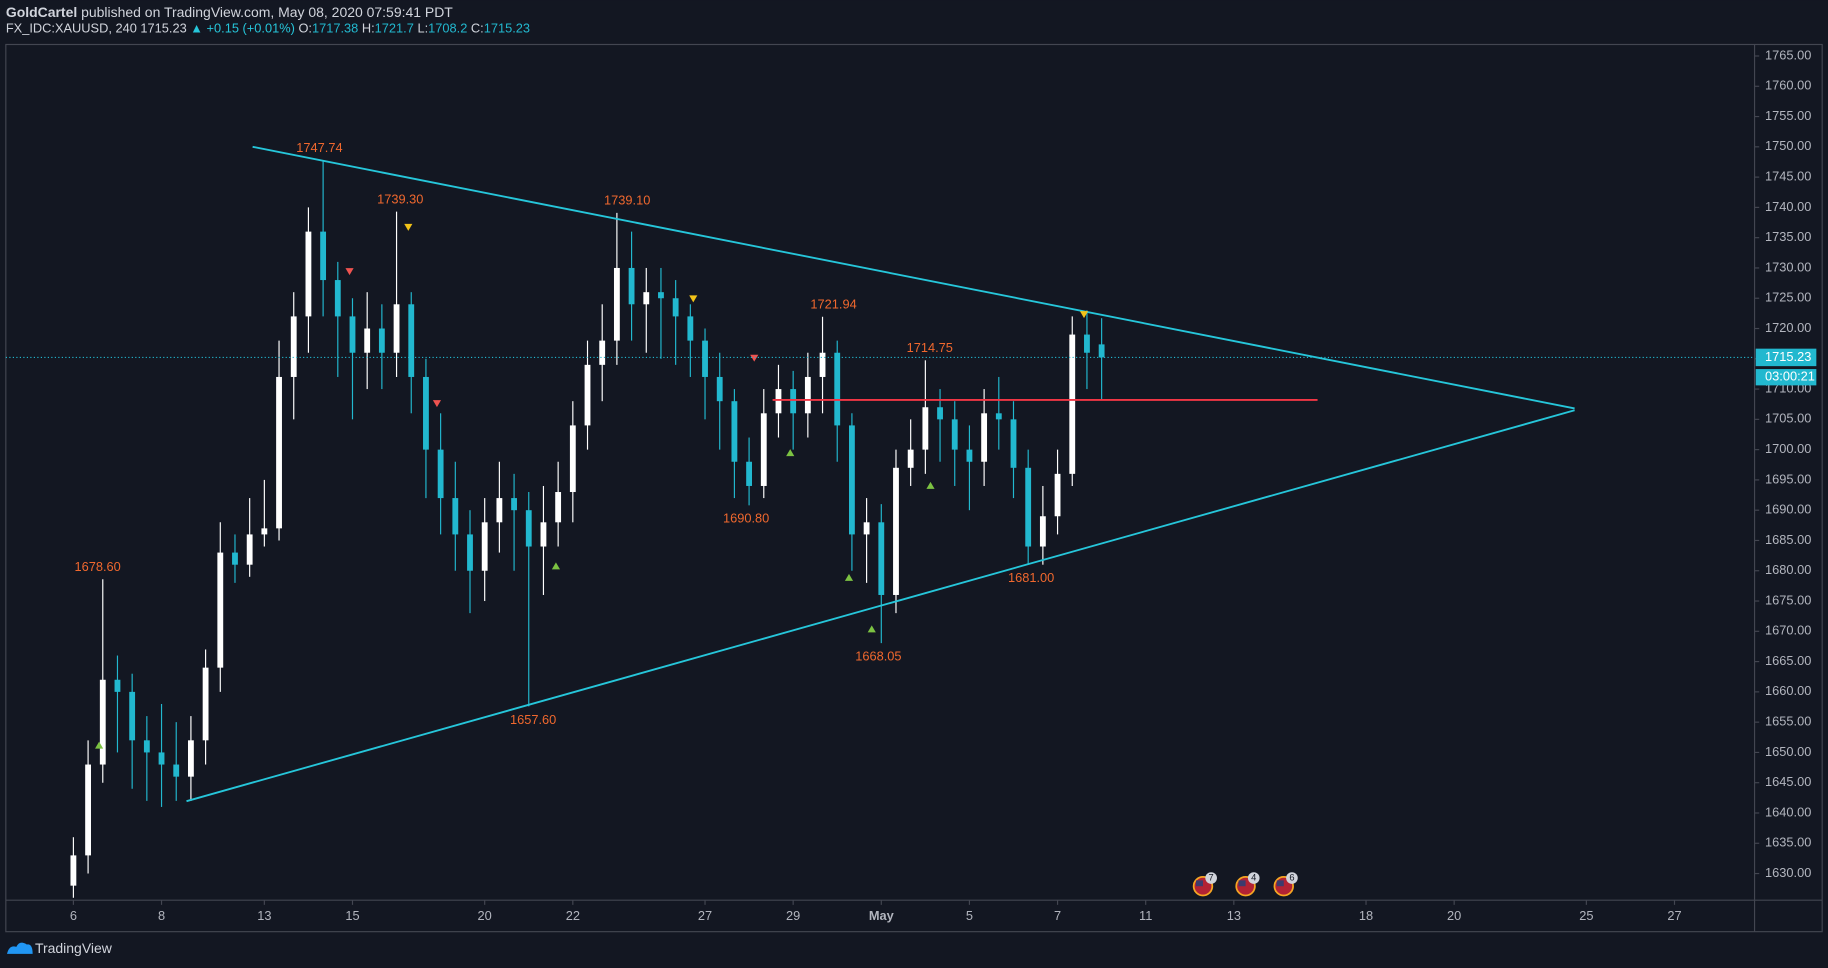 The width and height of the screenshot is (1828, 968). I want to click on event-count: 4, so click(1253, 878).